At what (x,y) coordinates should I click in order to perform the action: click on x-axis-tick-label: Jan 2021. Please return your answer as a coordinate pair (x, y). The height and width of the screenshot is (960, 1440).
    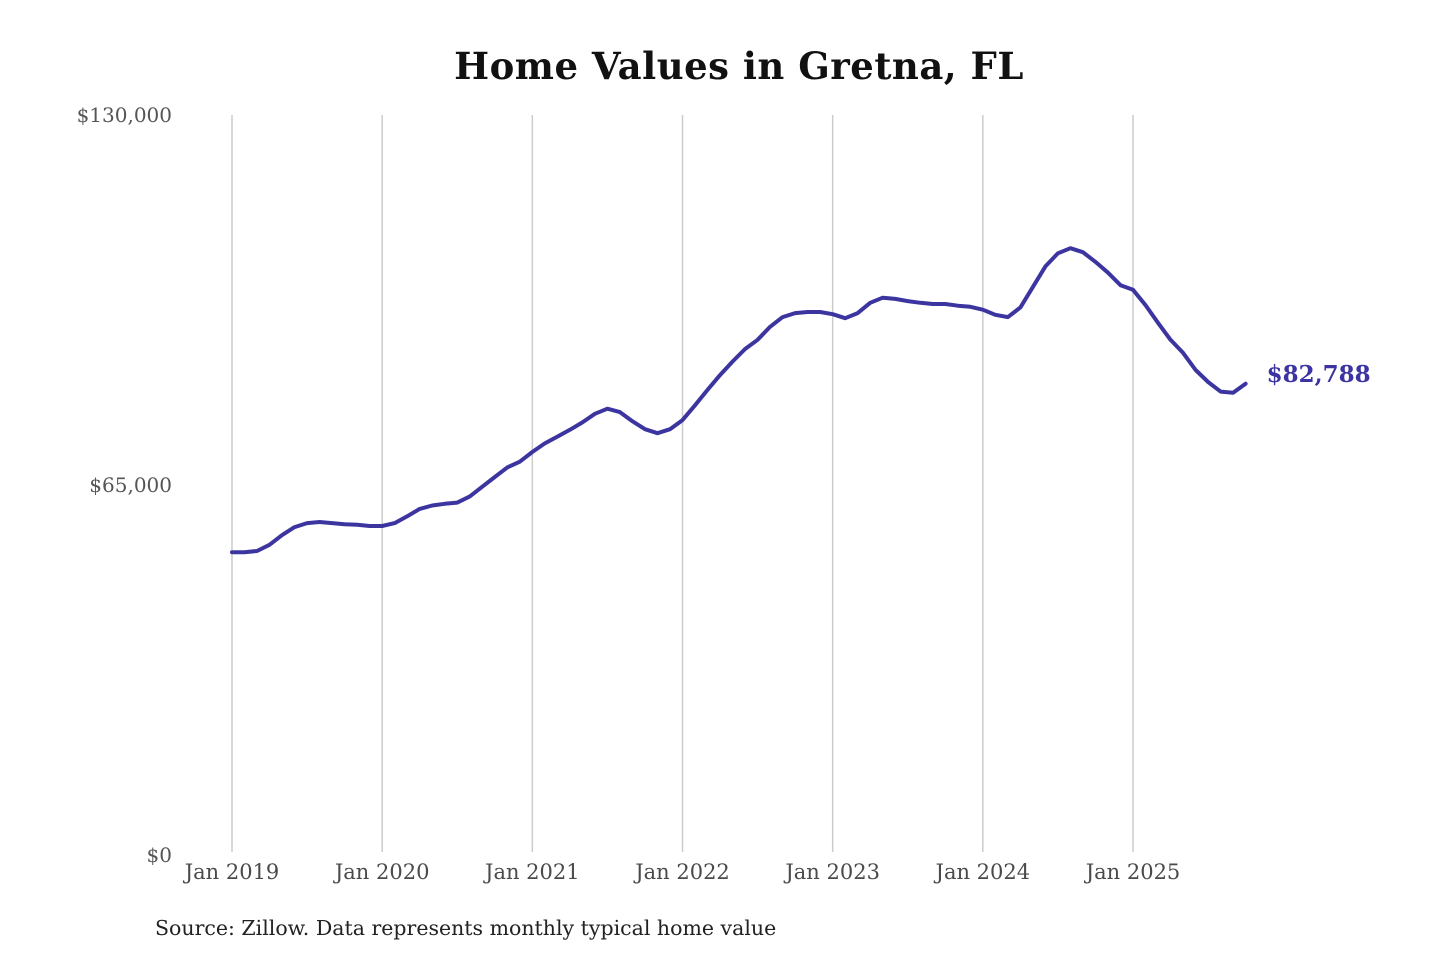
    Looking at the image, I should click on (532, 872).